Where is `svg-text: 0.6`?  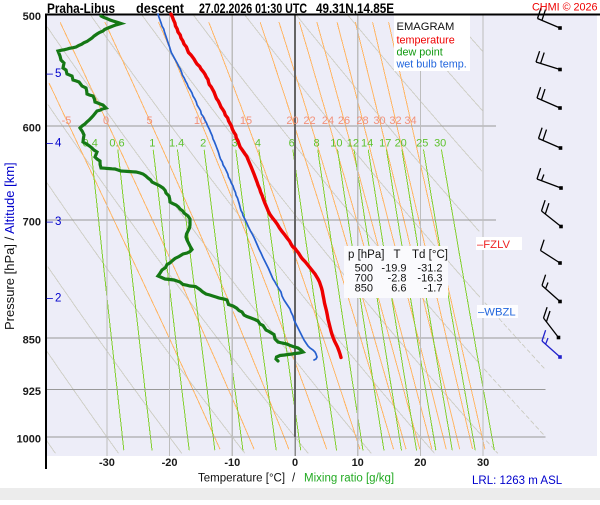 svg-text: 0.6 is located at coordinates (116, 144).